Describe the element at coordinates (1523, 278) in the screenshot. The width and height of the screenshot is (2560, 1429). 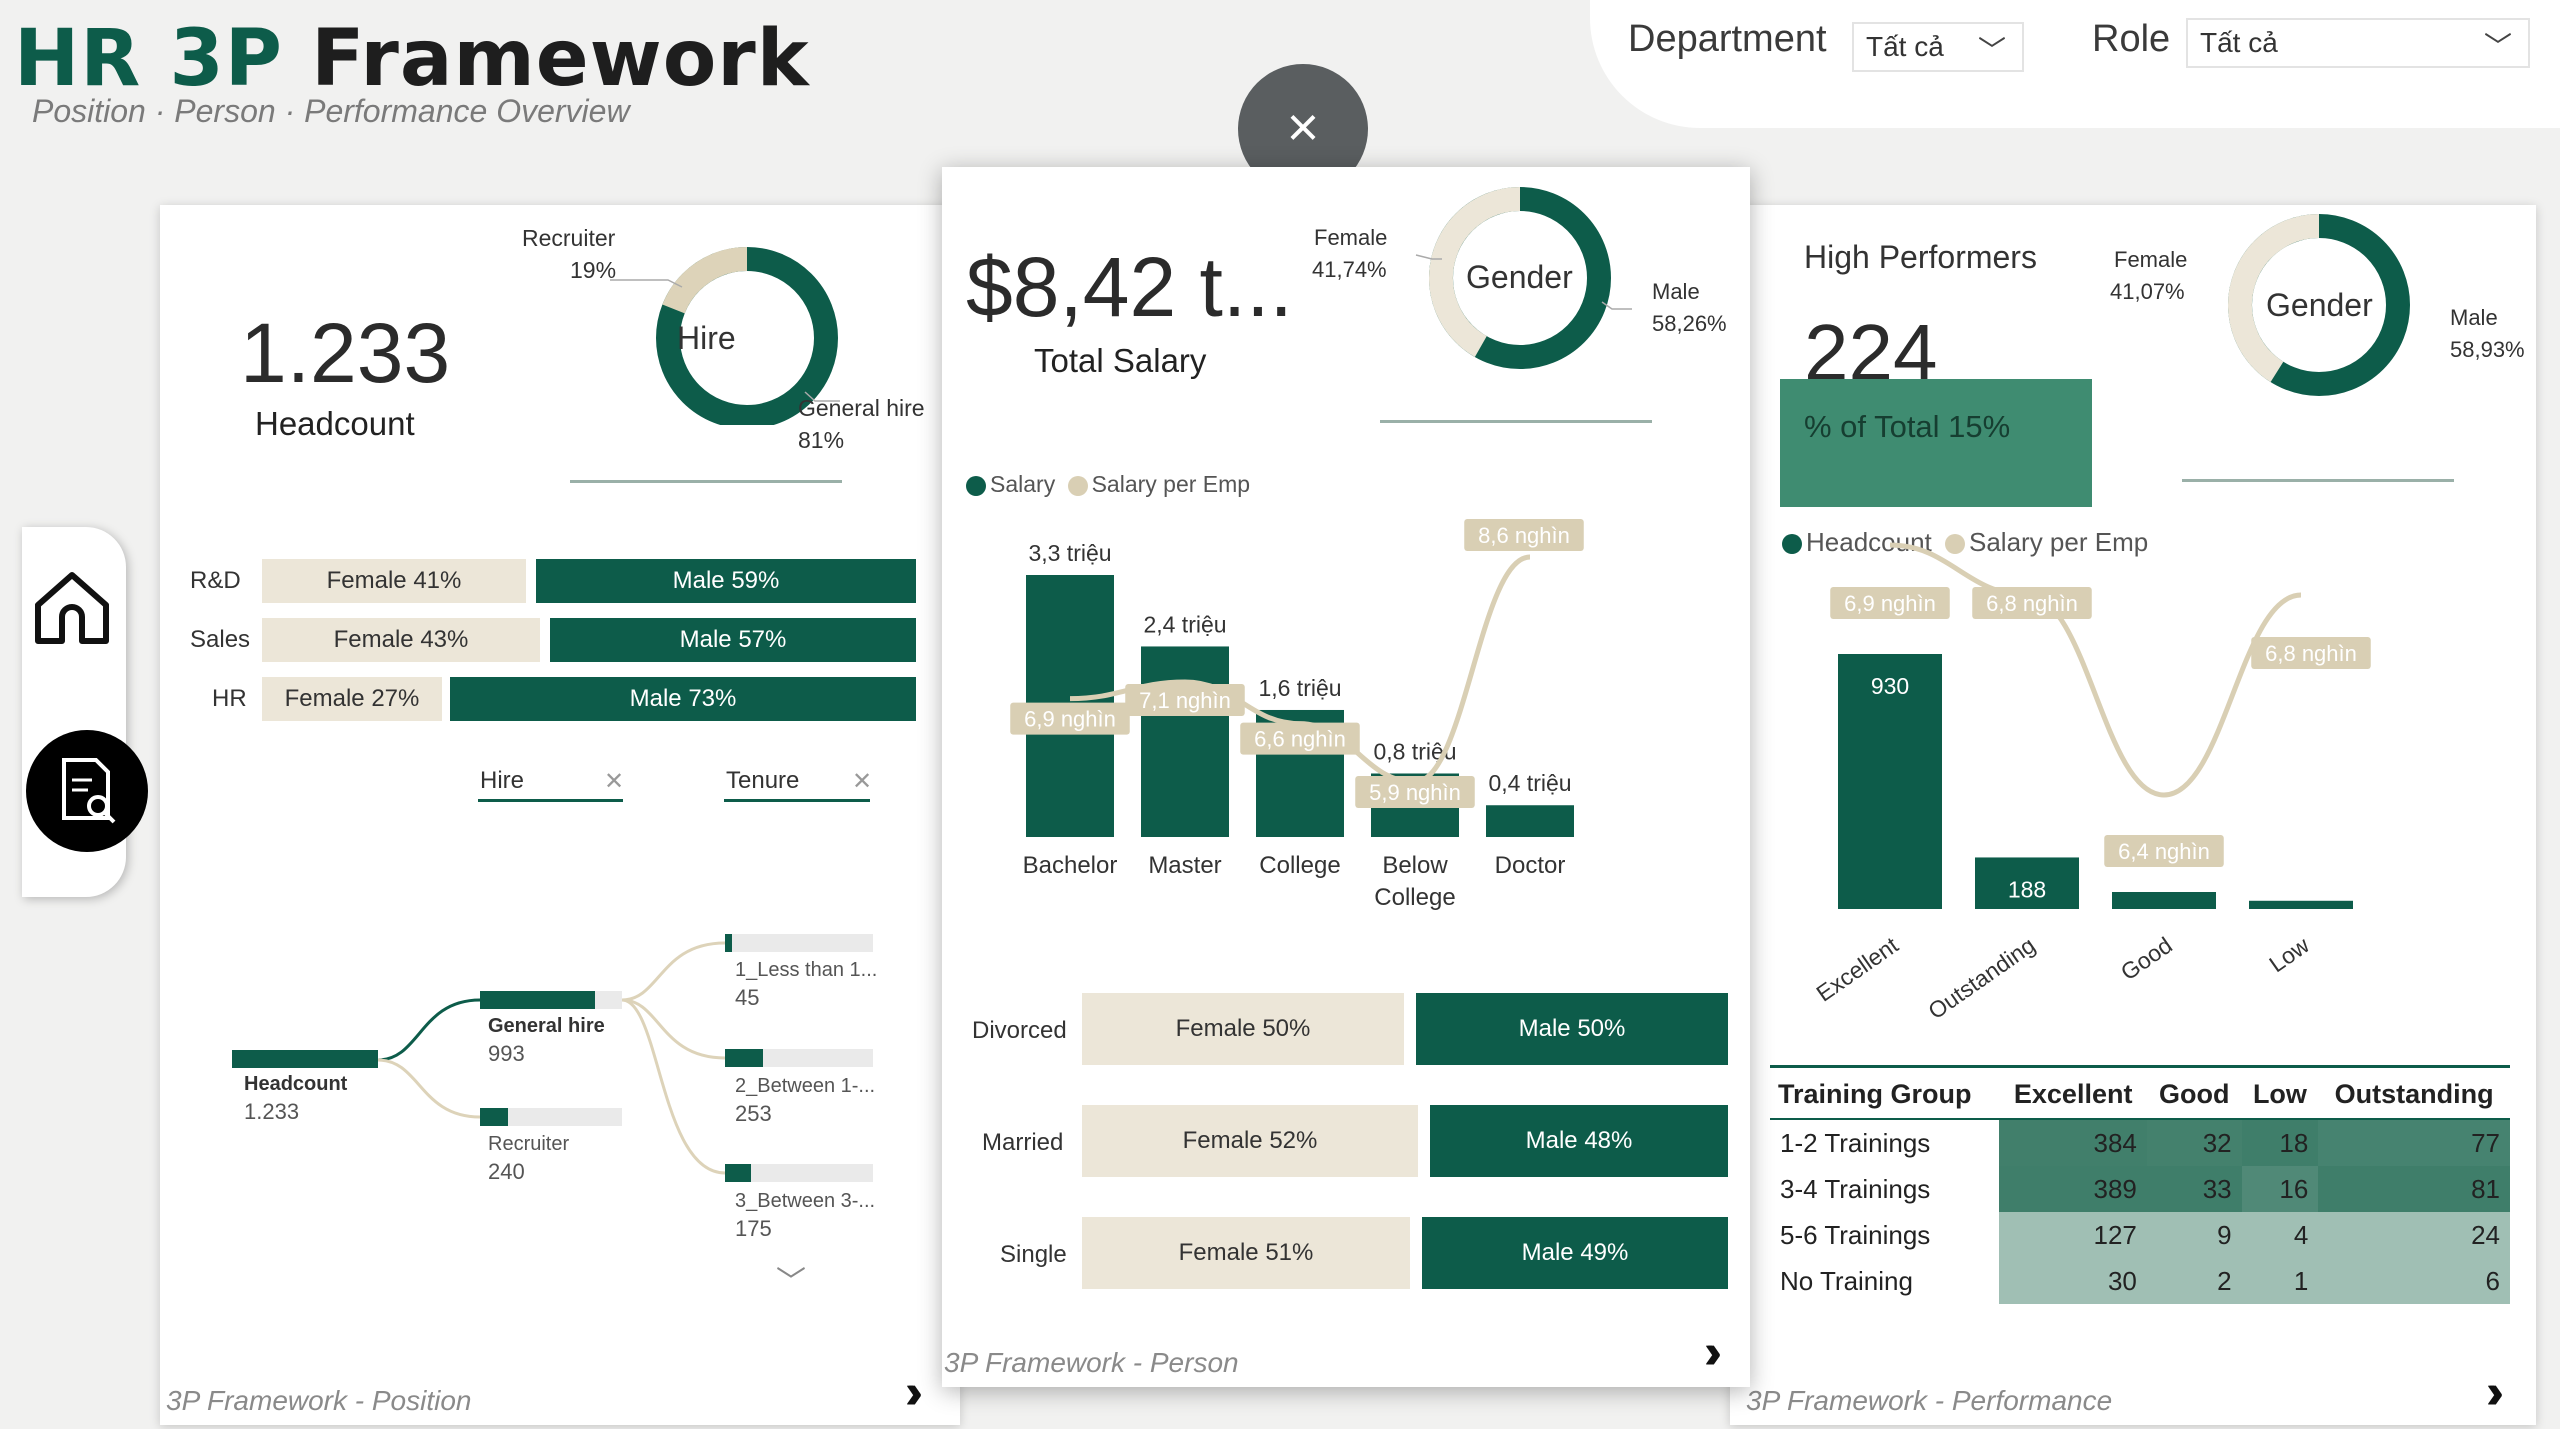
I see `person-gender-donut` at that location.